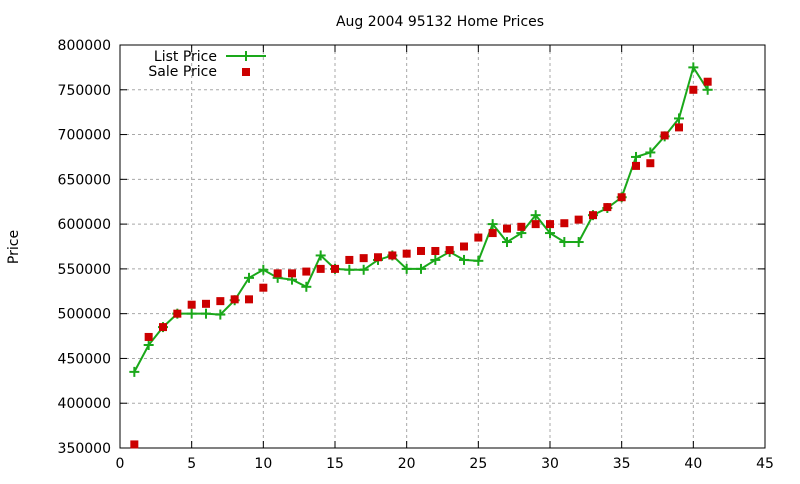  Describe the element at coordinates (246, 56) in the screenshot. I see `legend-marker-list-price` at that location.